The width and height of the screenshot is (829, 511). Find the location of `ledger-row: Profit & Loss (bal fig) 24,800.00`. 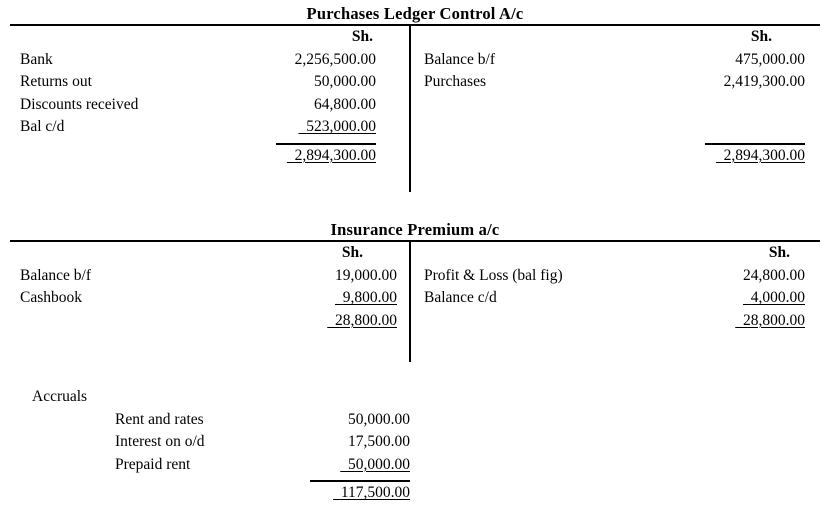

ledger-row: Profit & Loss (bal fig) 24,800.00 is located at coordinates (615, 276).